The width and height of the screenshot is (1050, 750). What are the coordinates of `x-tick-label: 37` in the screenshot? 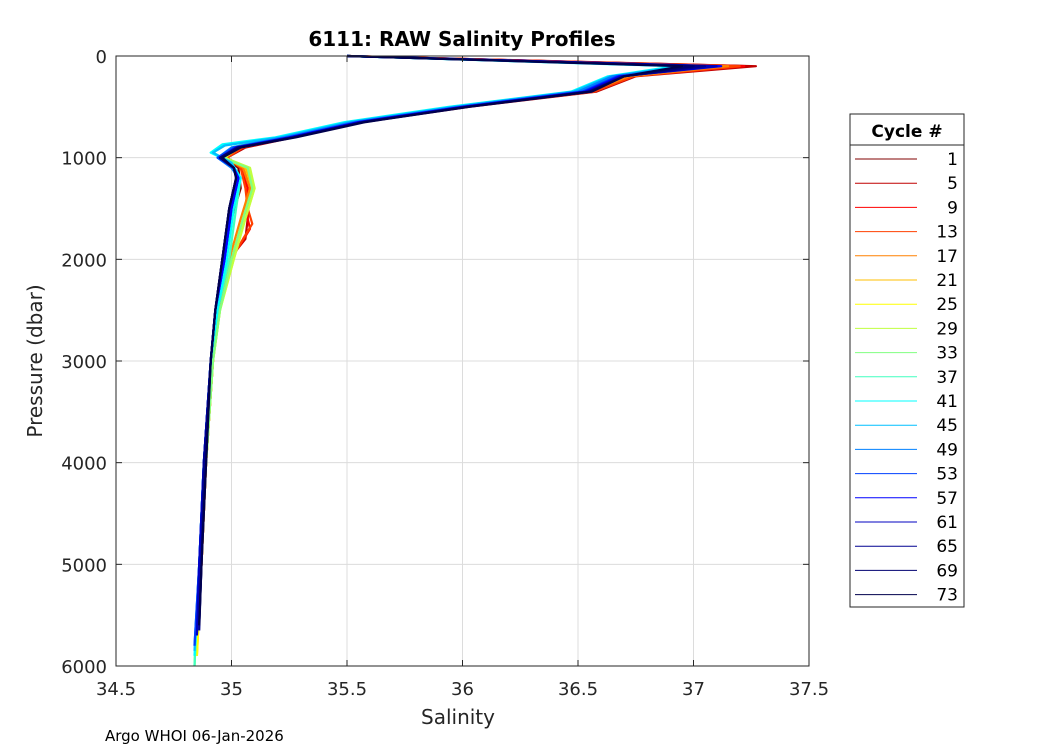 It's located at (693, 689).